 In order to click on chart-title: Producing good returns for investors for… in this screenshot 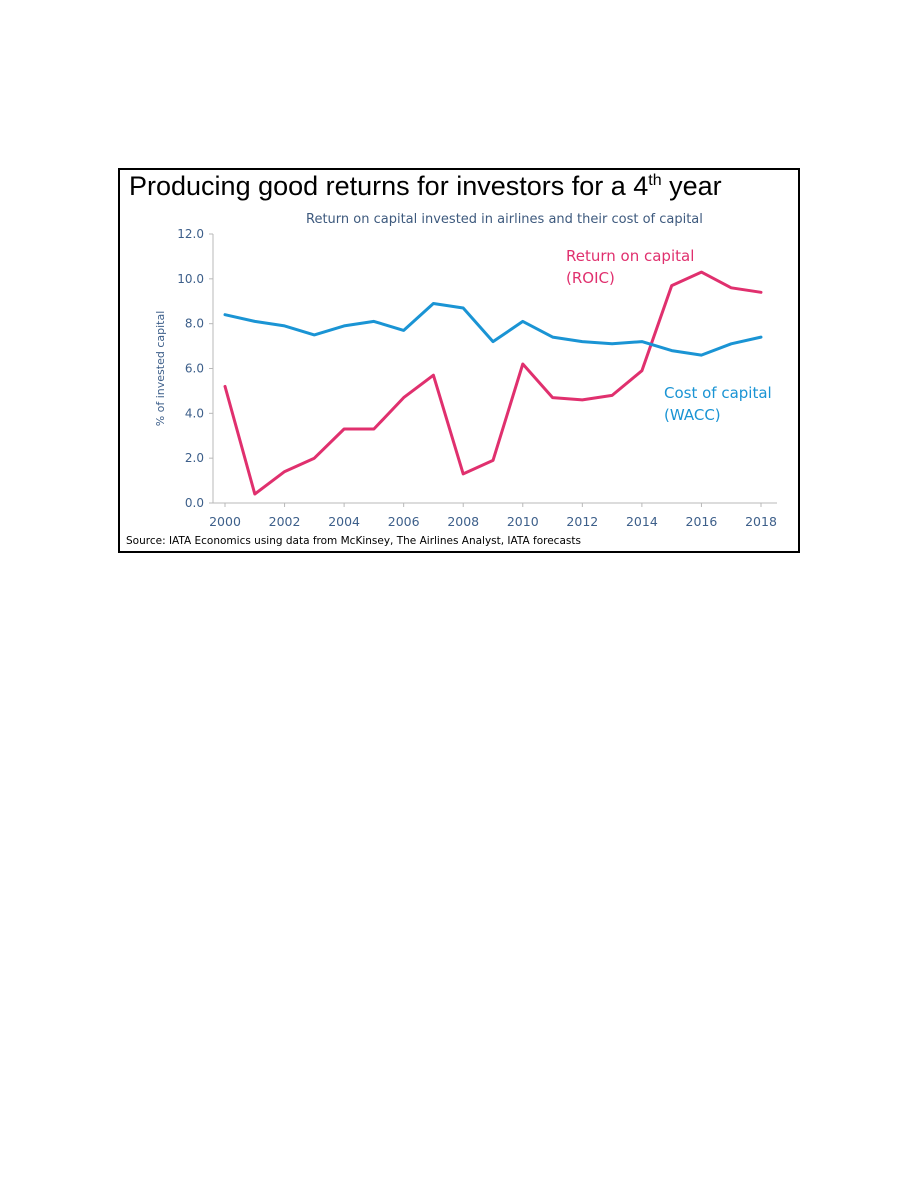, I will do `click(425, 186)`.